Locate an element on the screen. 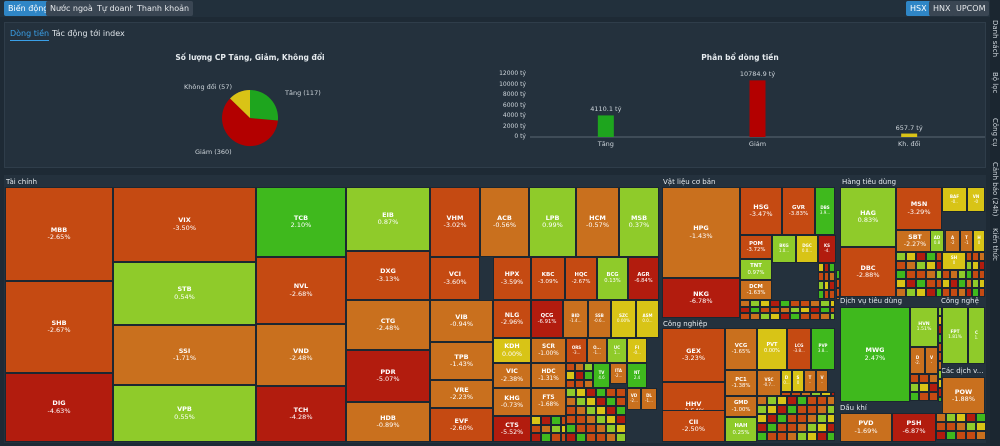 Image resolution: width=1000 pixels, height=446 pixels. treemap-cell-ks: KS -4. is located at coordinates (827, 249).